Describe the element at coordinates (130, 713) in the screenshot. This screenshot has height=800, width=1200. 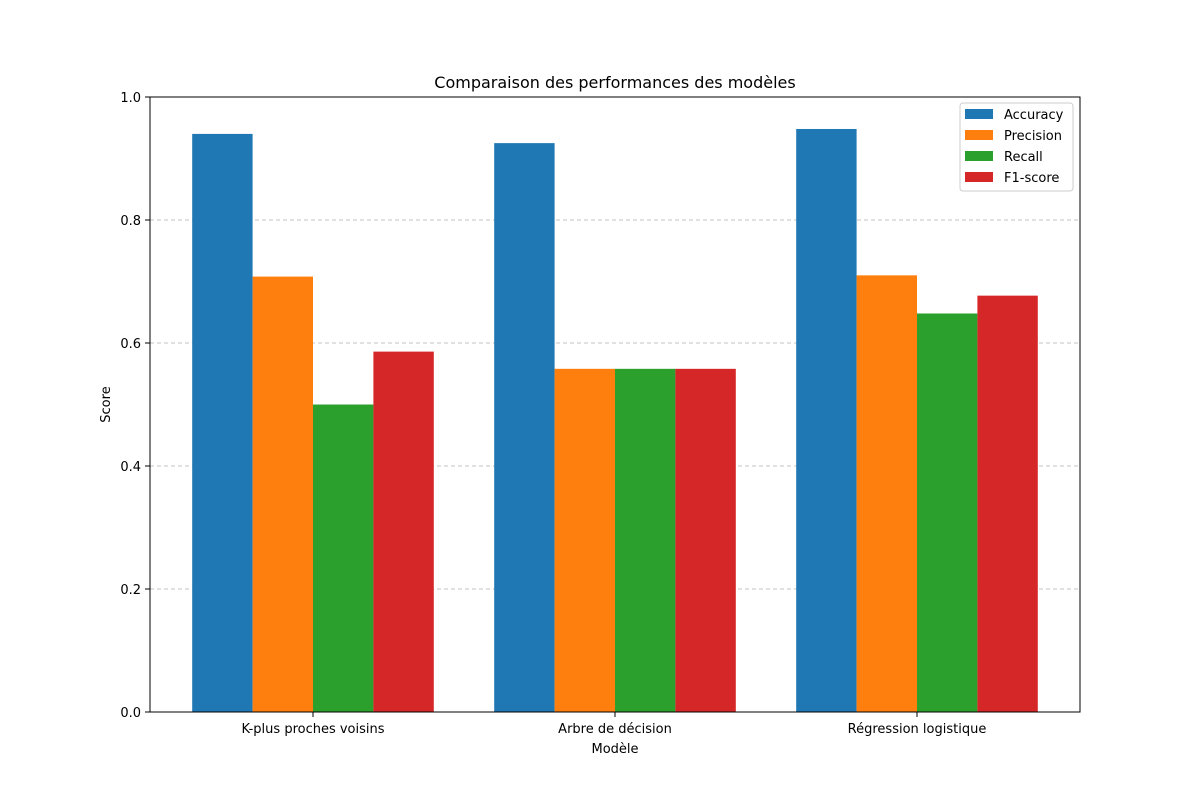
I see `y-tick-label: 0.0` at that location.